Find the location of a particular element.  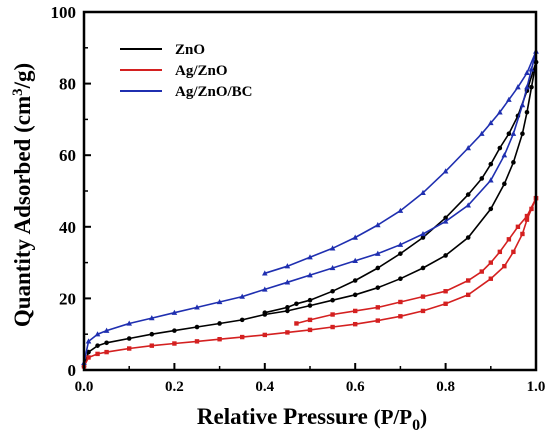

x-axis-label: Relative Pressure (P/P0) is located at coordinates (312, 419).